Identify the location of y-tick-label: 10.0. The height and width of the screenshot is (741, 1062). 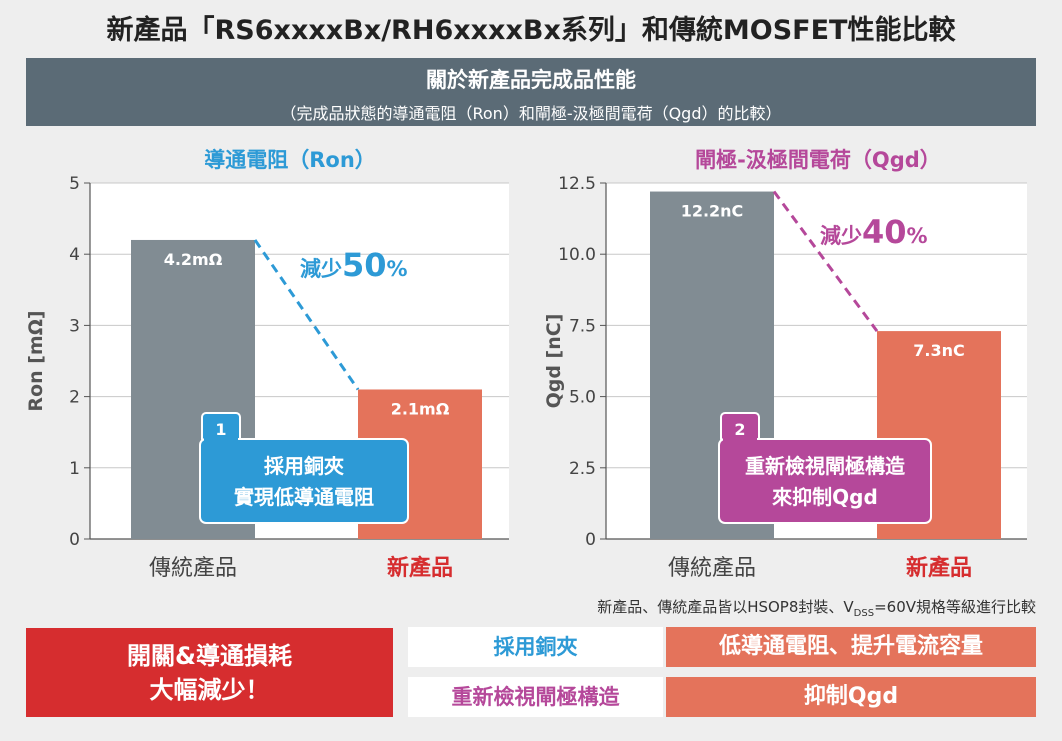
(577, 255).